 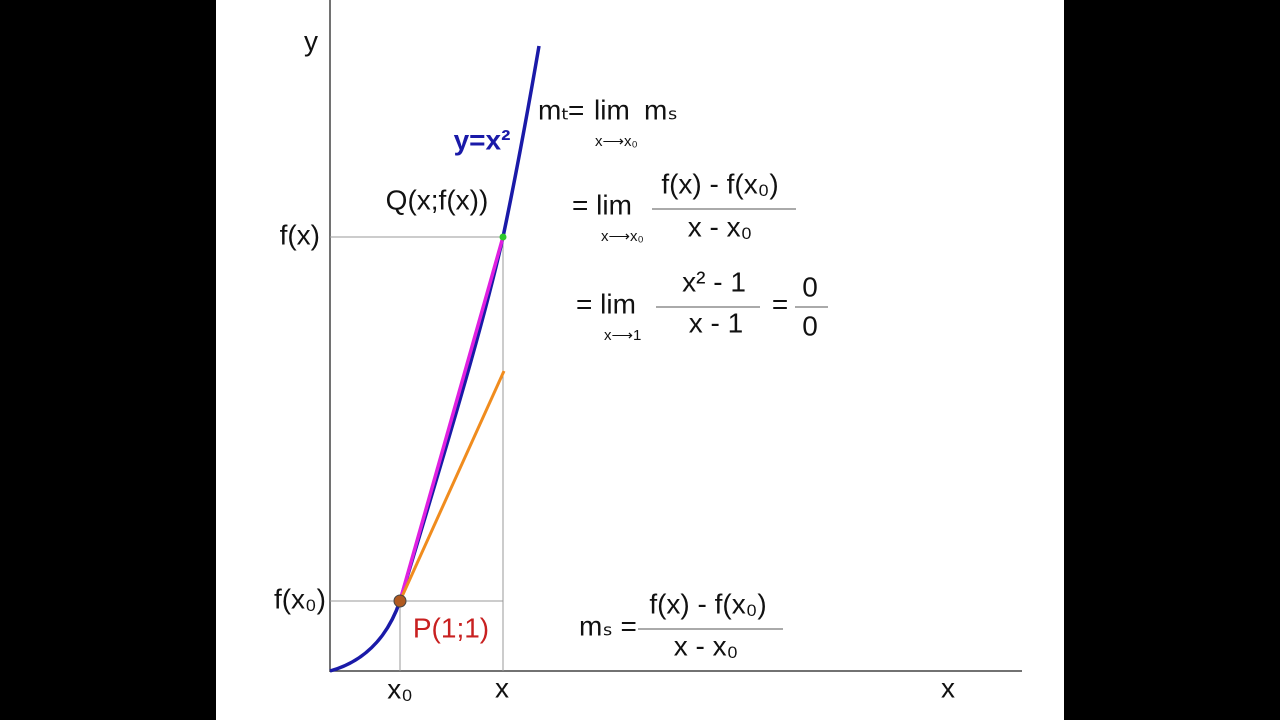 What do you see at coordinates (311, 40) in the screenshot?
I see `y-label: y` at bounding box center [311, 40].